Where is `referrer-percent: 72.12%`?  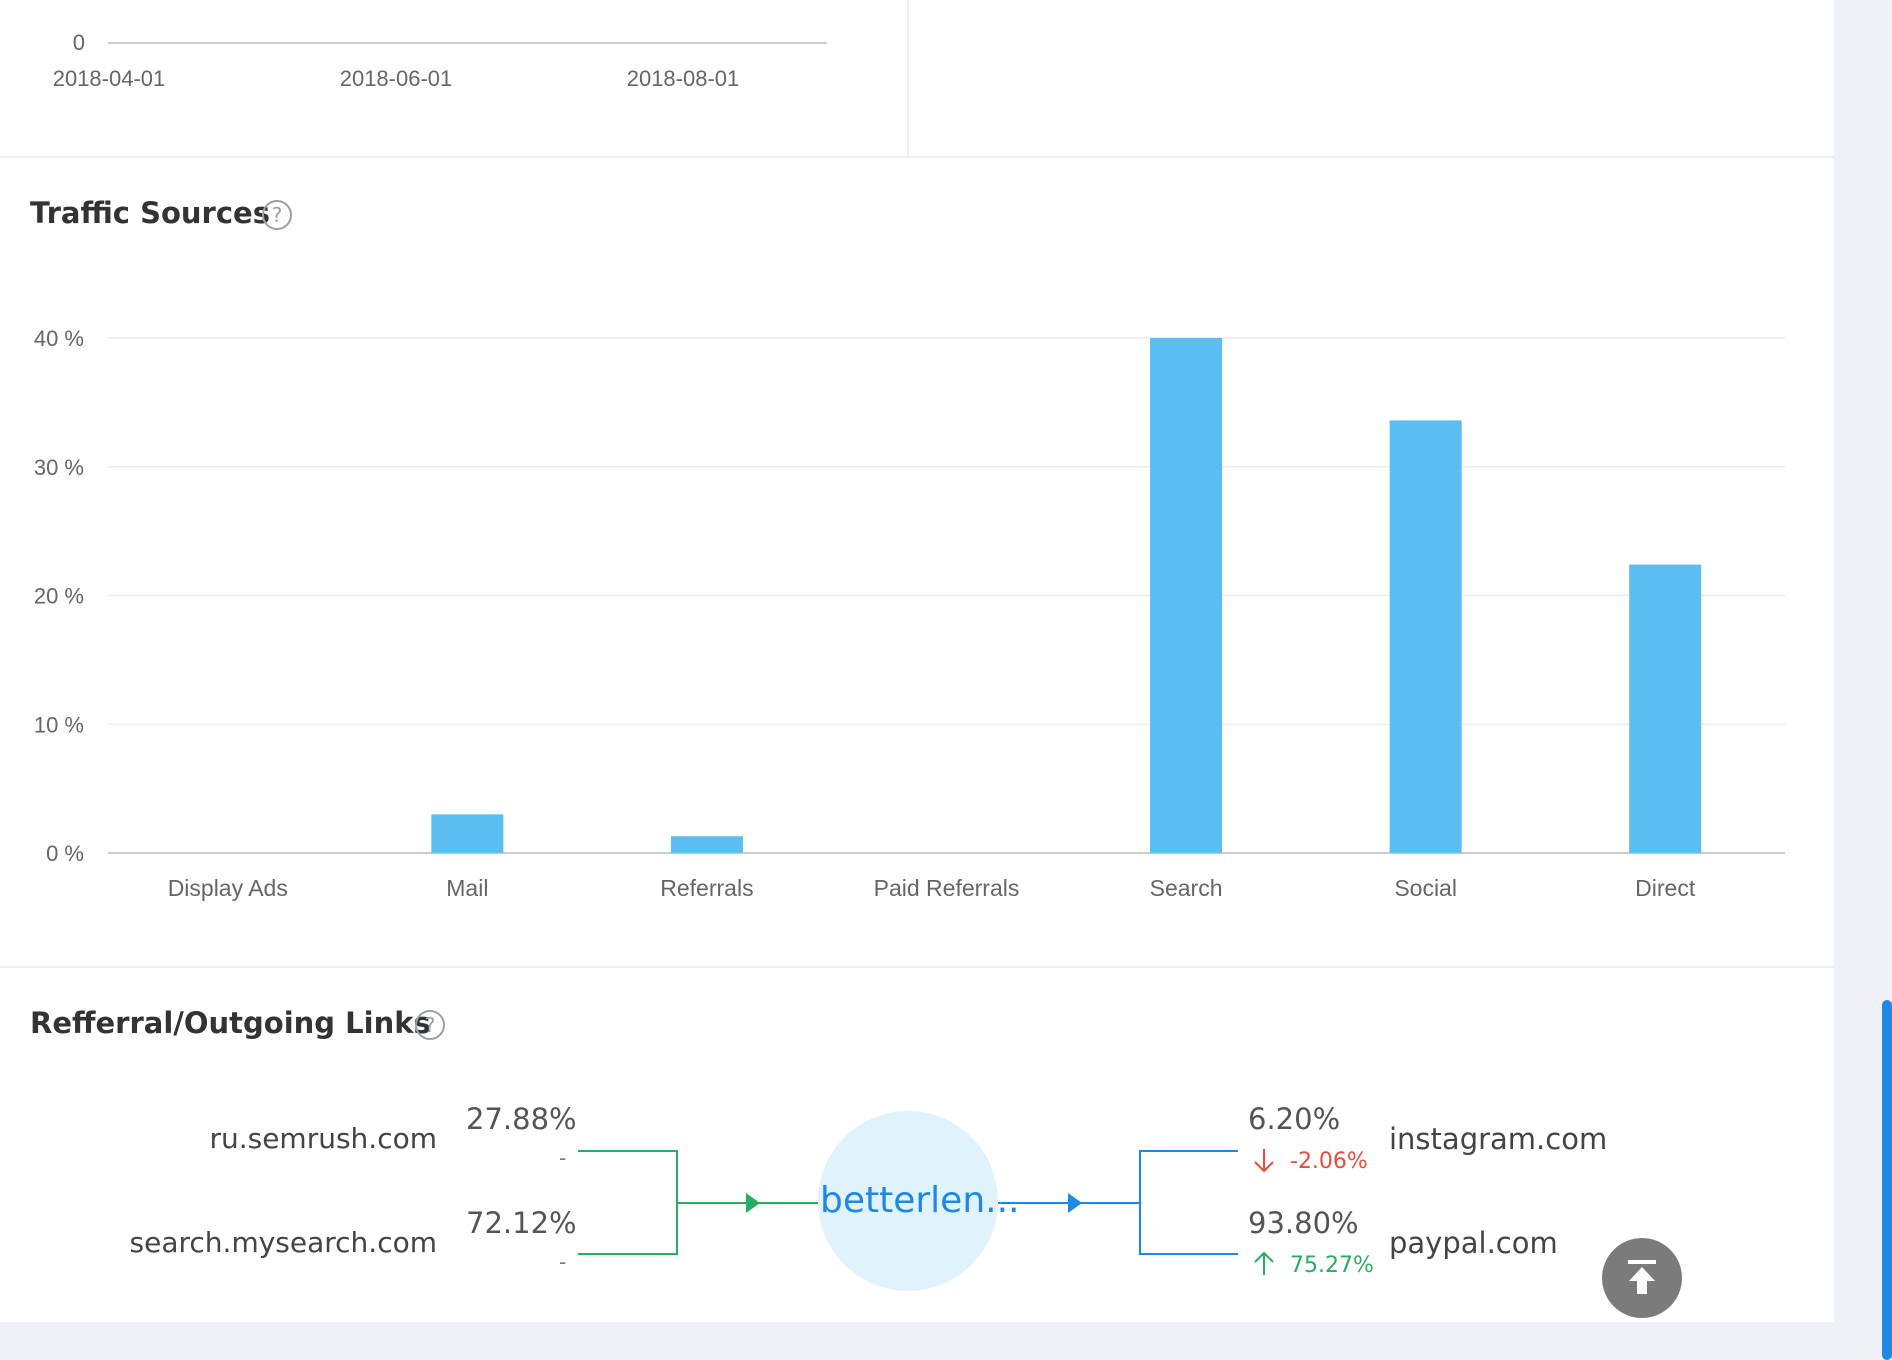
referrer-percent: 72.12% is located at coordinates (521, 1223).